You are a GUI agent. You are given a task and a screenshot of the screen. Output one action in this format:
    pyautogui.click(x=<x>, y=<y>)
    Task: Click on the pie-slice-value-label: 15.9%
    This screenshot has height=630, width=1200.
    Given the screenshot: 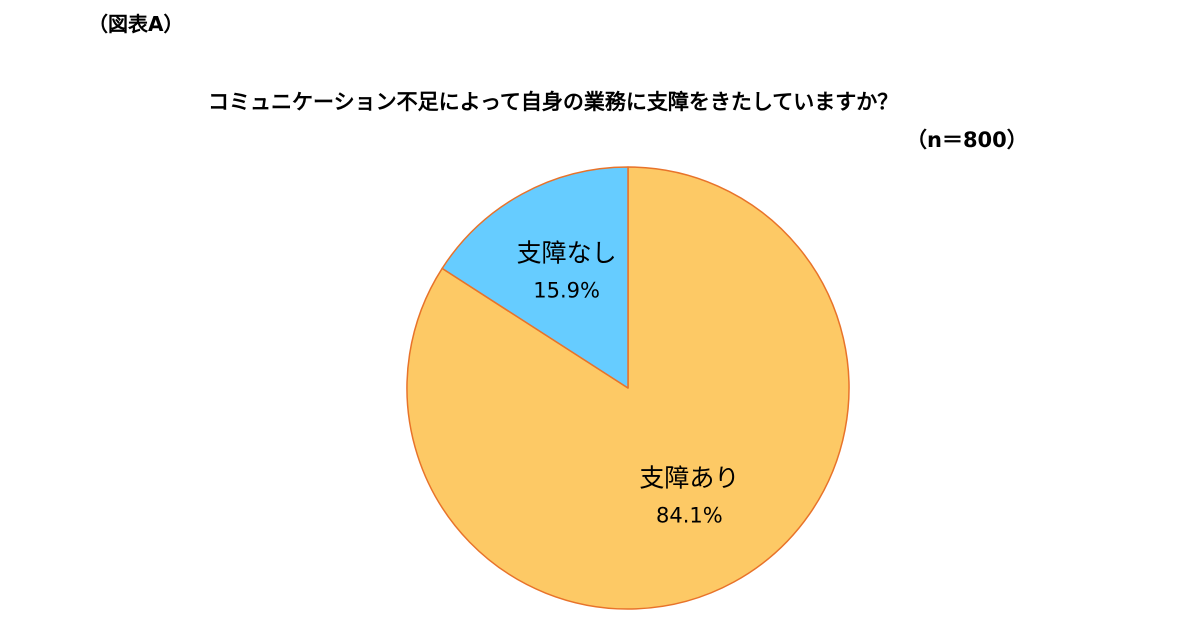 What is the action you would take?
    pyautogui.click(x=566, y=290)
    